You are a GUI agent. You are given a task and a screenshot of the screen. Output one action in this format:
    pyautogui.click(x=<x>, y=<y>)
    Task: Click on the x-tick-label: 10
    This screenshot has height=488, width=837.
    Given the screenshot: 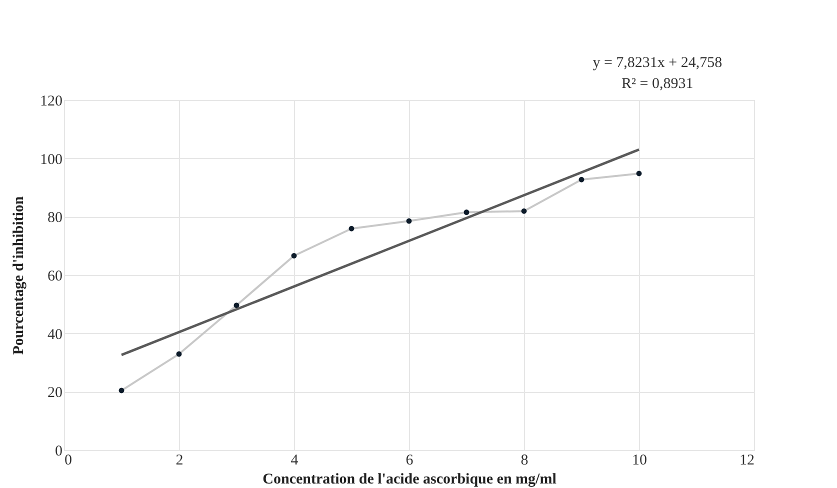 What is the action you would take?
    pyautogui.click(x=639, y=460)
    